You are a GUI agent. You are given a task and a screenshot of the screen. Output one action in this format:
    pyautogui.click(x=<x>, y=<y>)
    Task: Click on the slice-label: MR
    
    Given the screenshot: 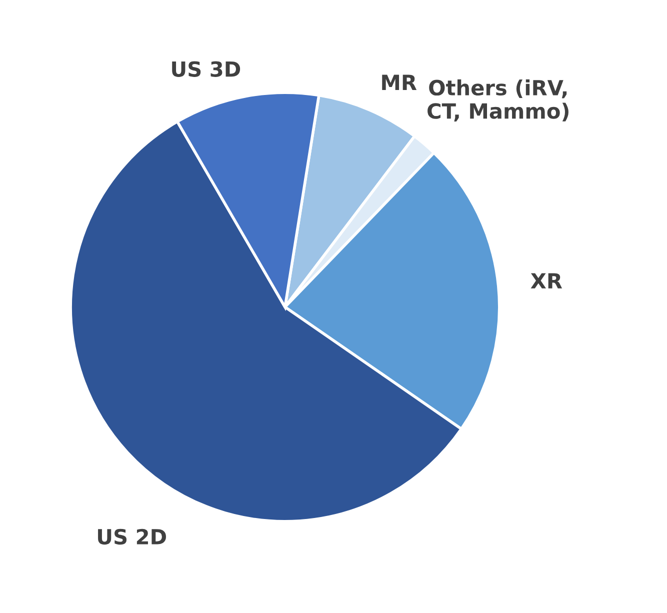 What is the action you would take?
    pyautogui.click(x=399, y=82)
    